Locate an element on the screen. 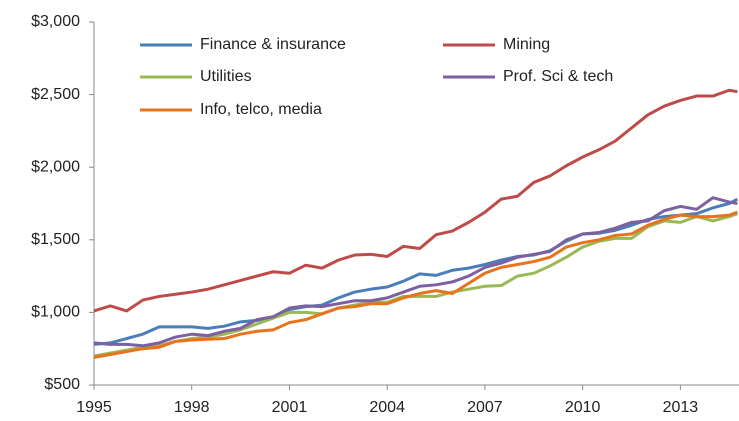 The image size is (739, 421). legend-label: Prof. Sci & tech is located at coordinates (558, 76).